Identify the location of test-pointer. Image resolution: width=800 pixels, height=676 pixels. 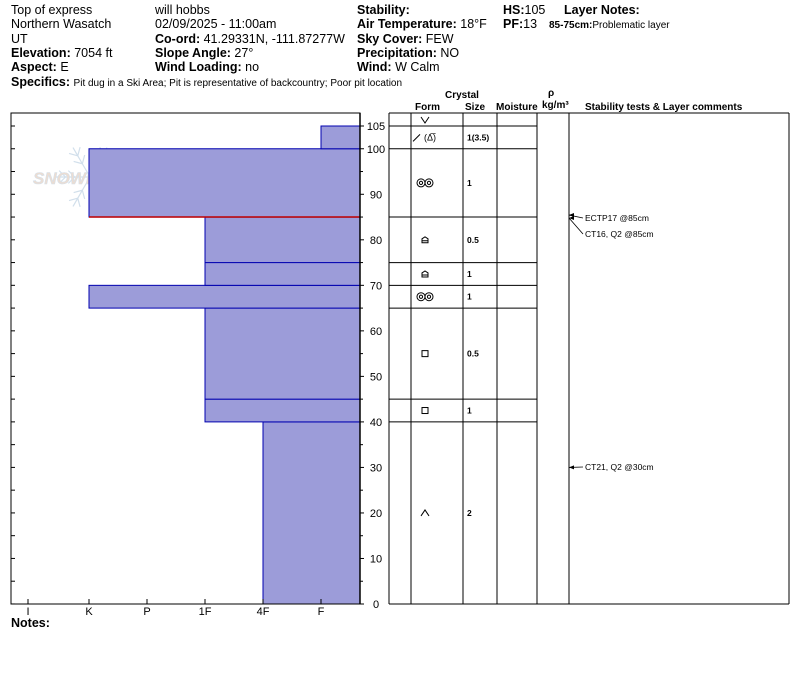
(576, 226).